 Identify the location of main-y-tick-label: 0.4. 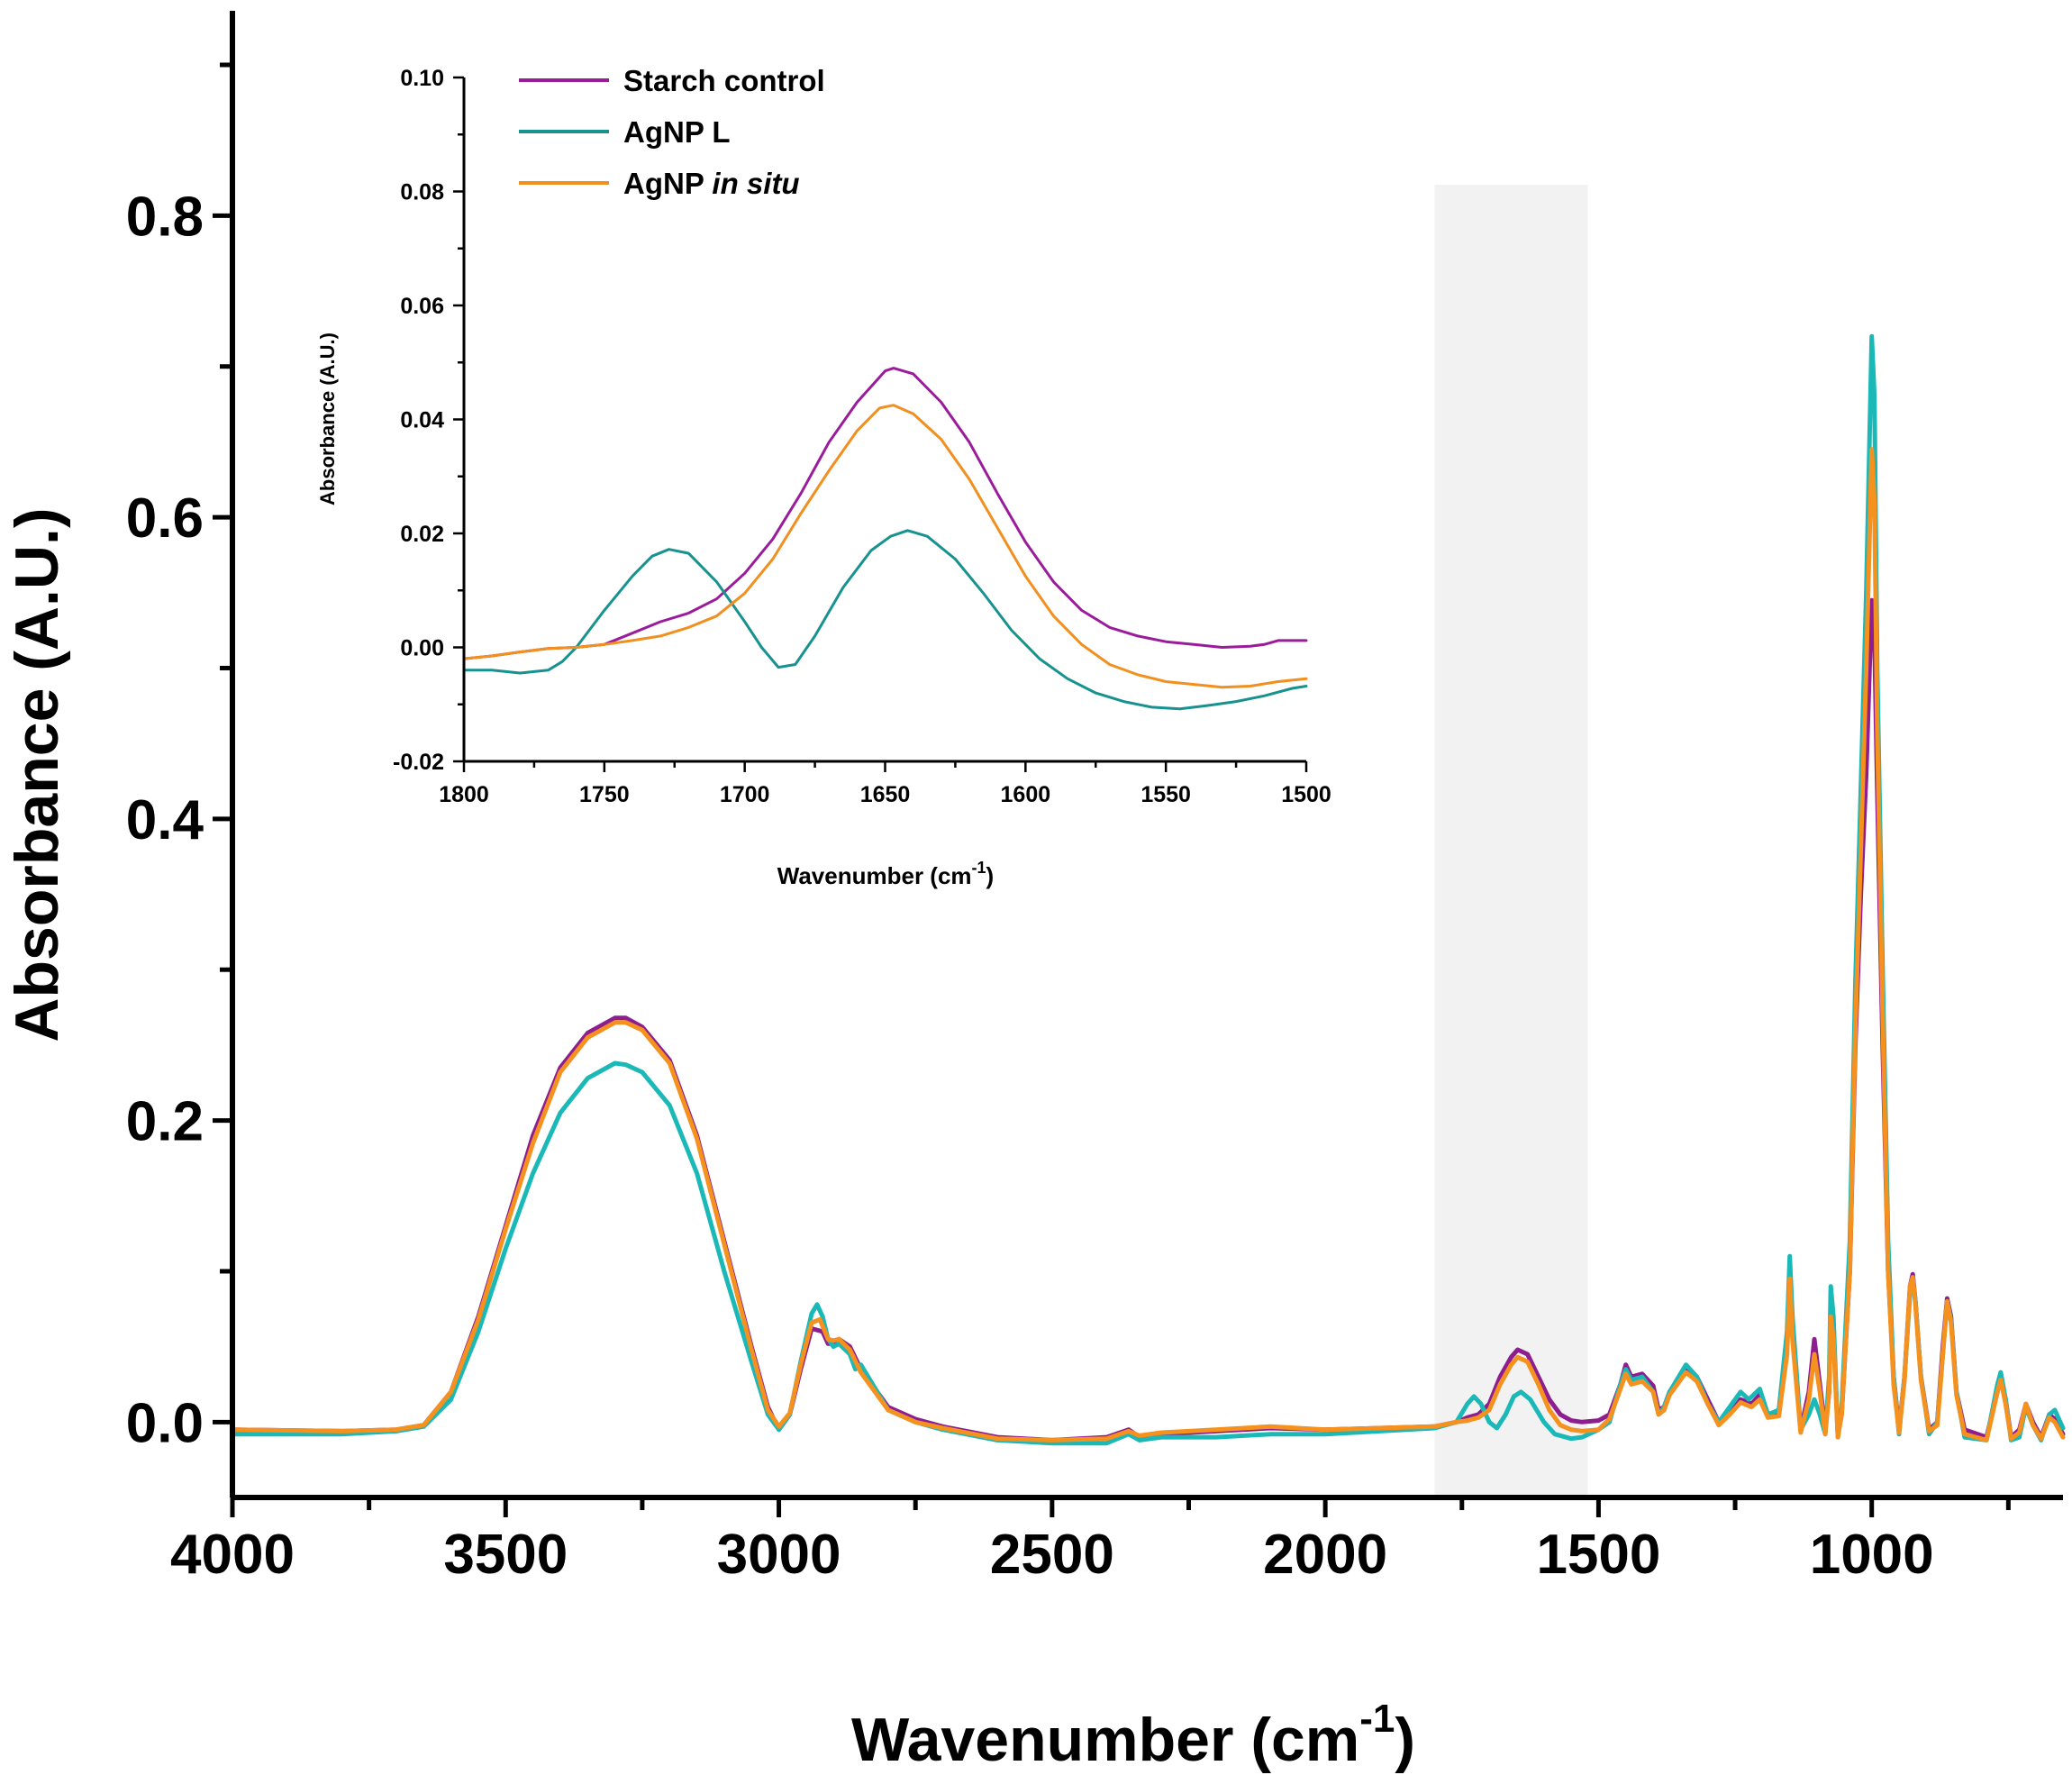
(165, 820).